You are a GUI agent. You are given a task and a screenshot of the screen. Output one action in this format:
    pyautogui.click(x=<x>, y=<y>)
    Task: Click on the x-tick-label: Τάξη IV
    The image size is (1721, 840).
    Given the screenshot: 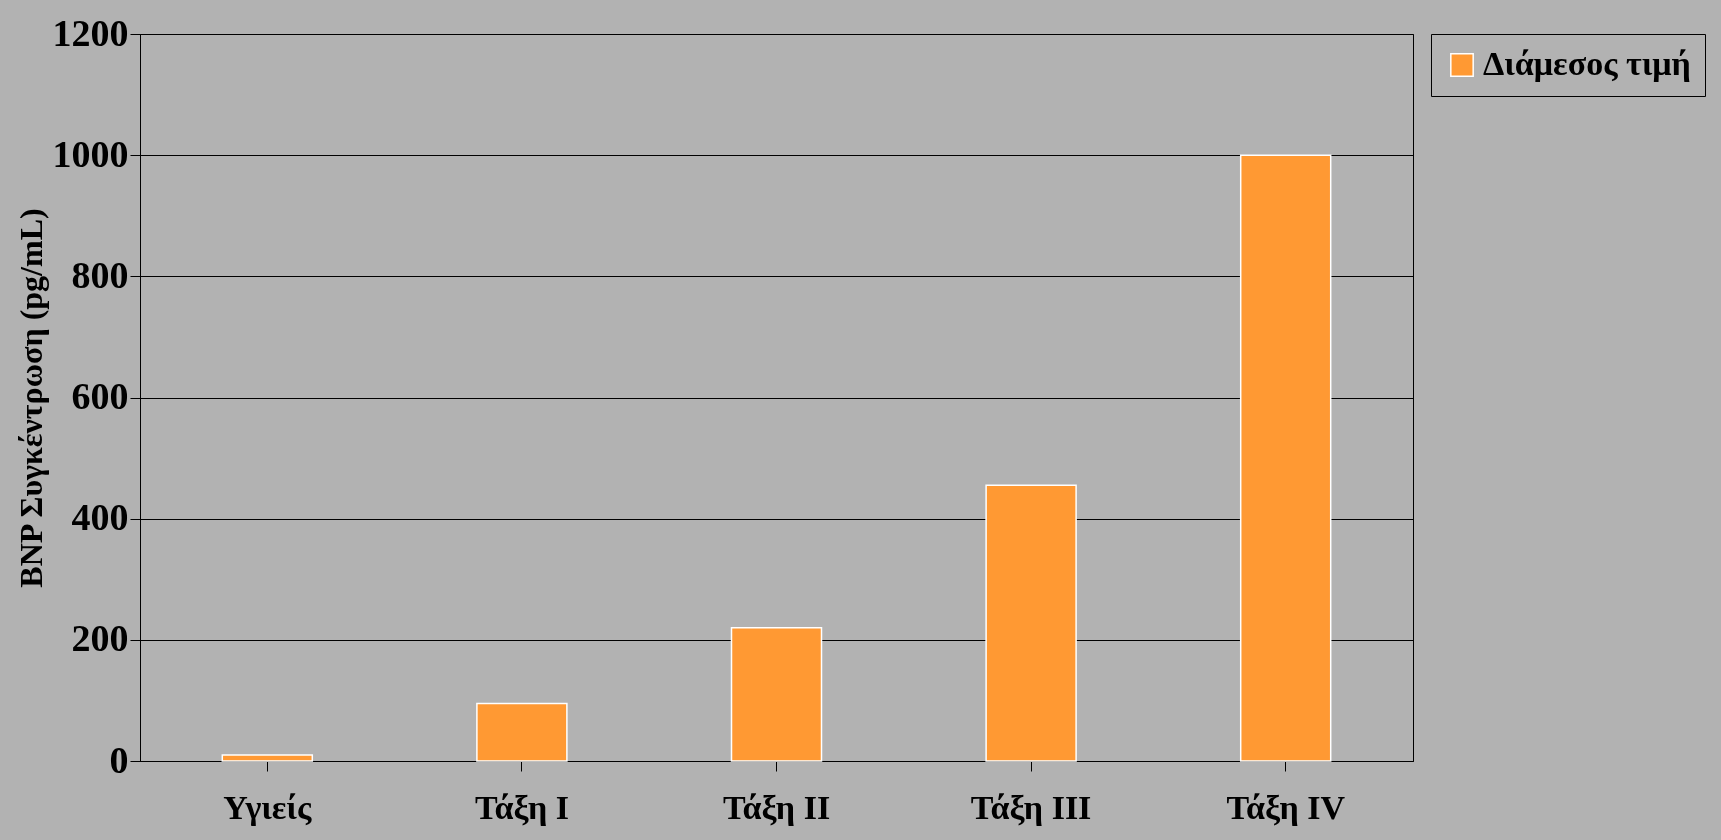 What is the action you would take?
    pyautogui.click(x=1286, y=807)
    